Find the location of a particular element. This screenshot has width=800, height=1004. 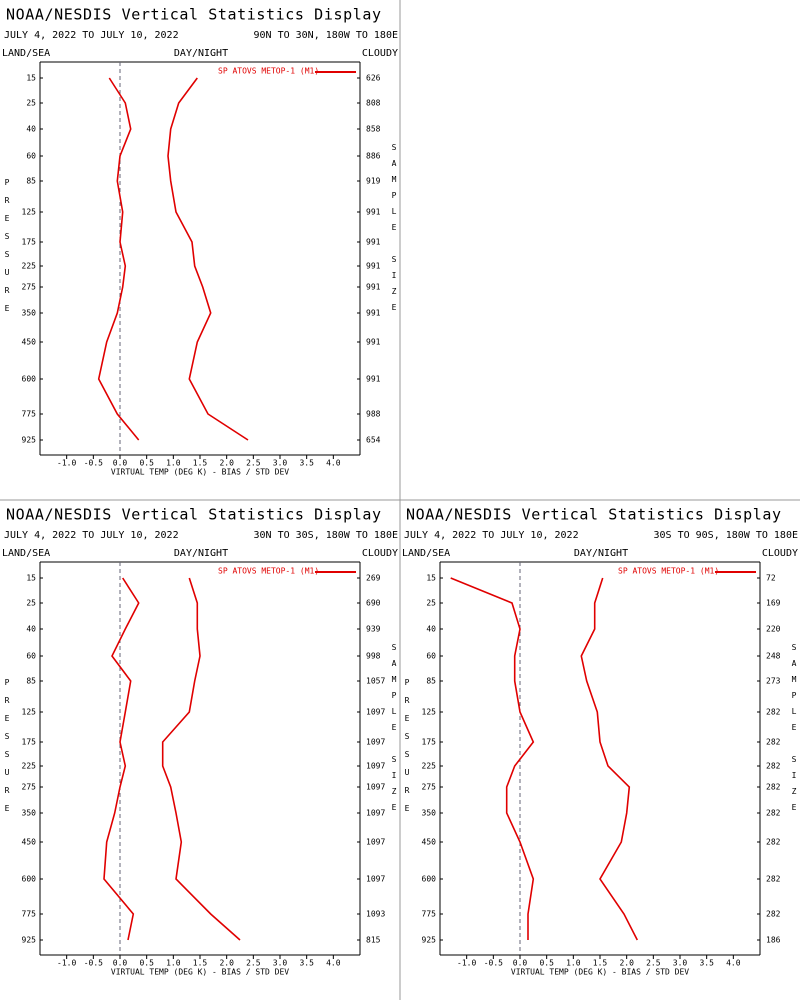

sample-size: 1093 is located at coordinates (375, 914).